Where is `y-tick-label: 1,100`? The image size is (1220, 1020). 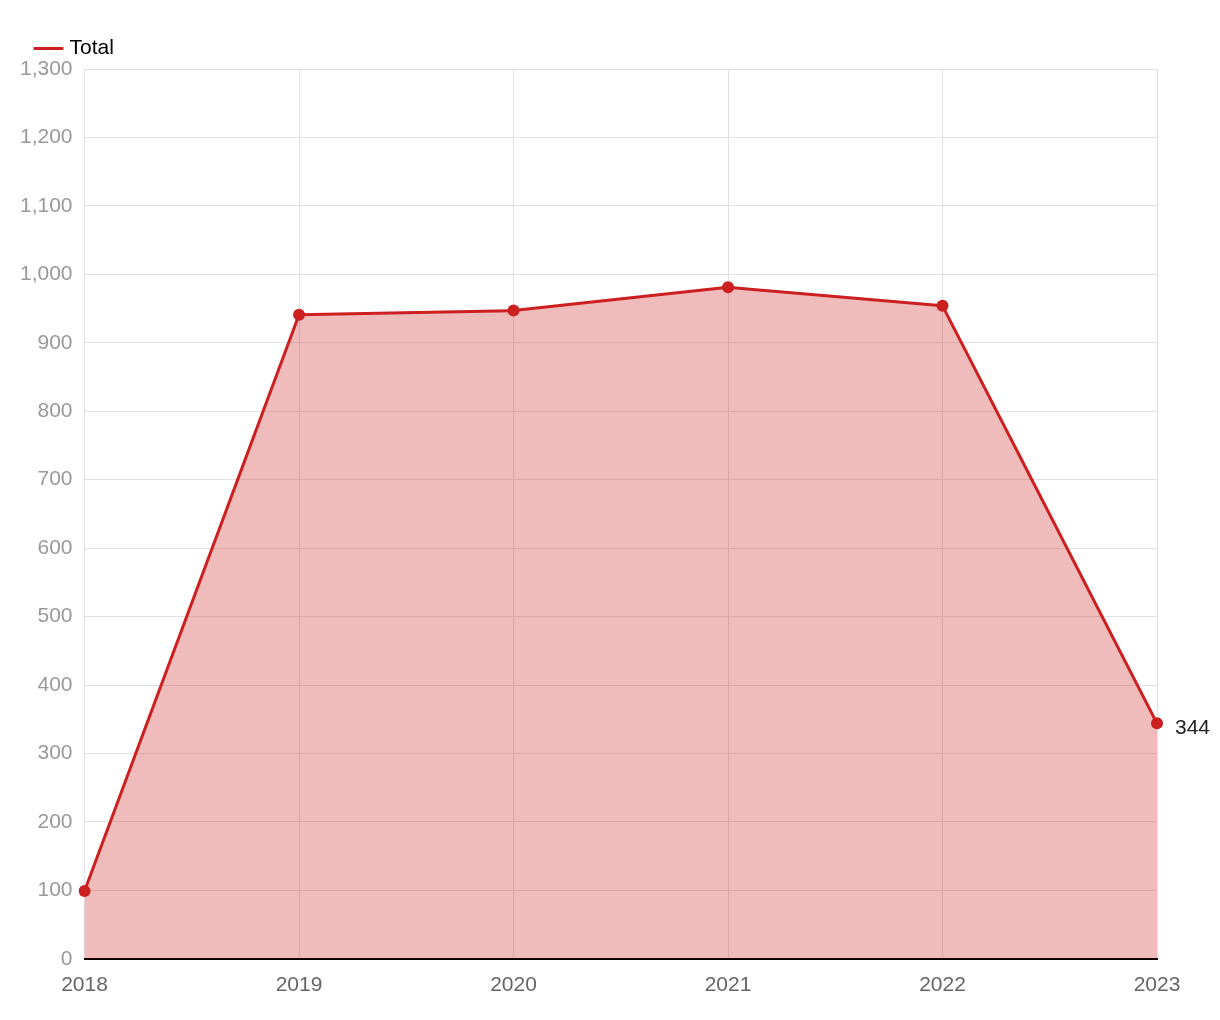
y-tick-label: 1,100 is located at coordinates (46, 204).